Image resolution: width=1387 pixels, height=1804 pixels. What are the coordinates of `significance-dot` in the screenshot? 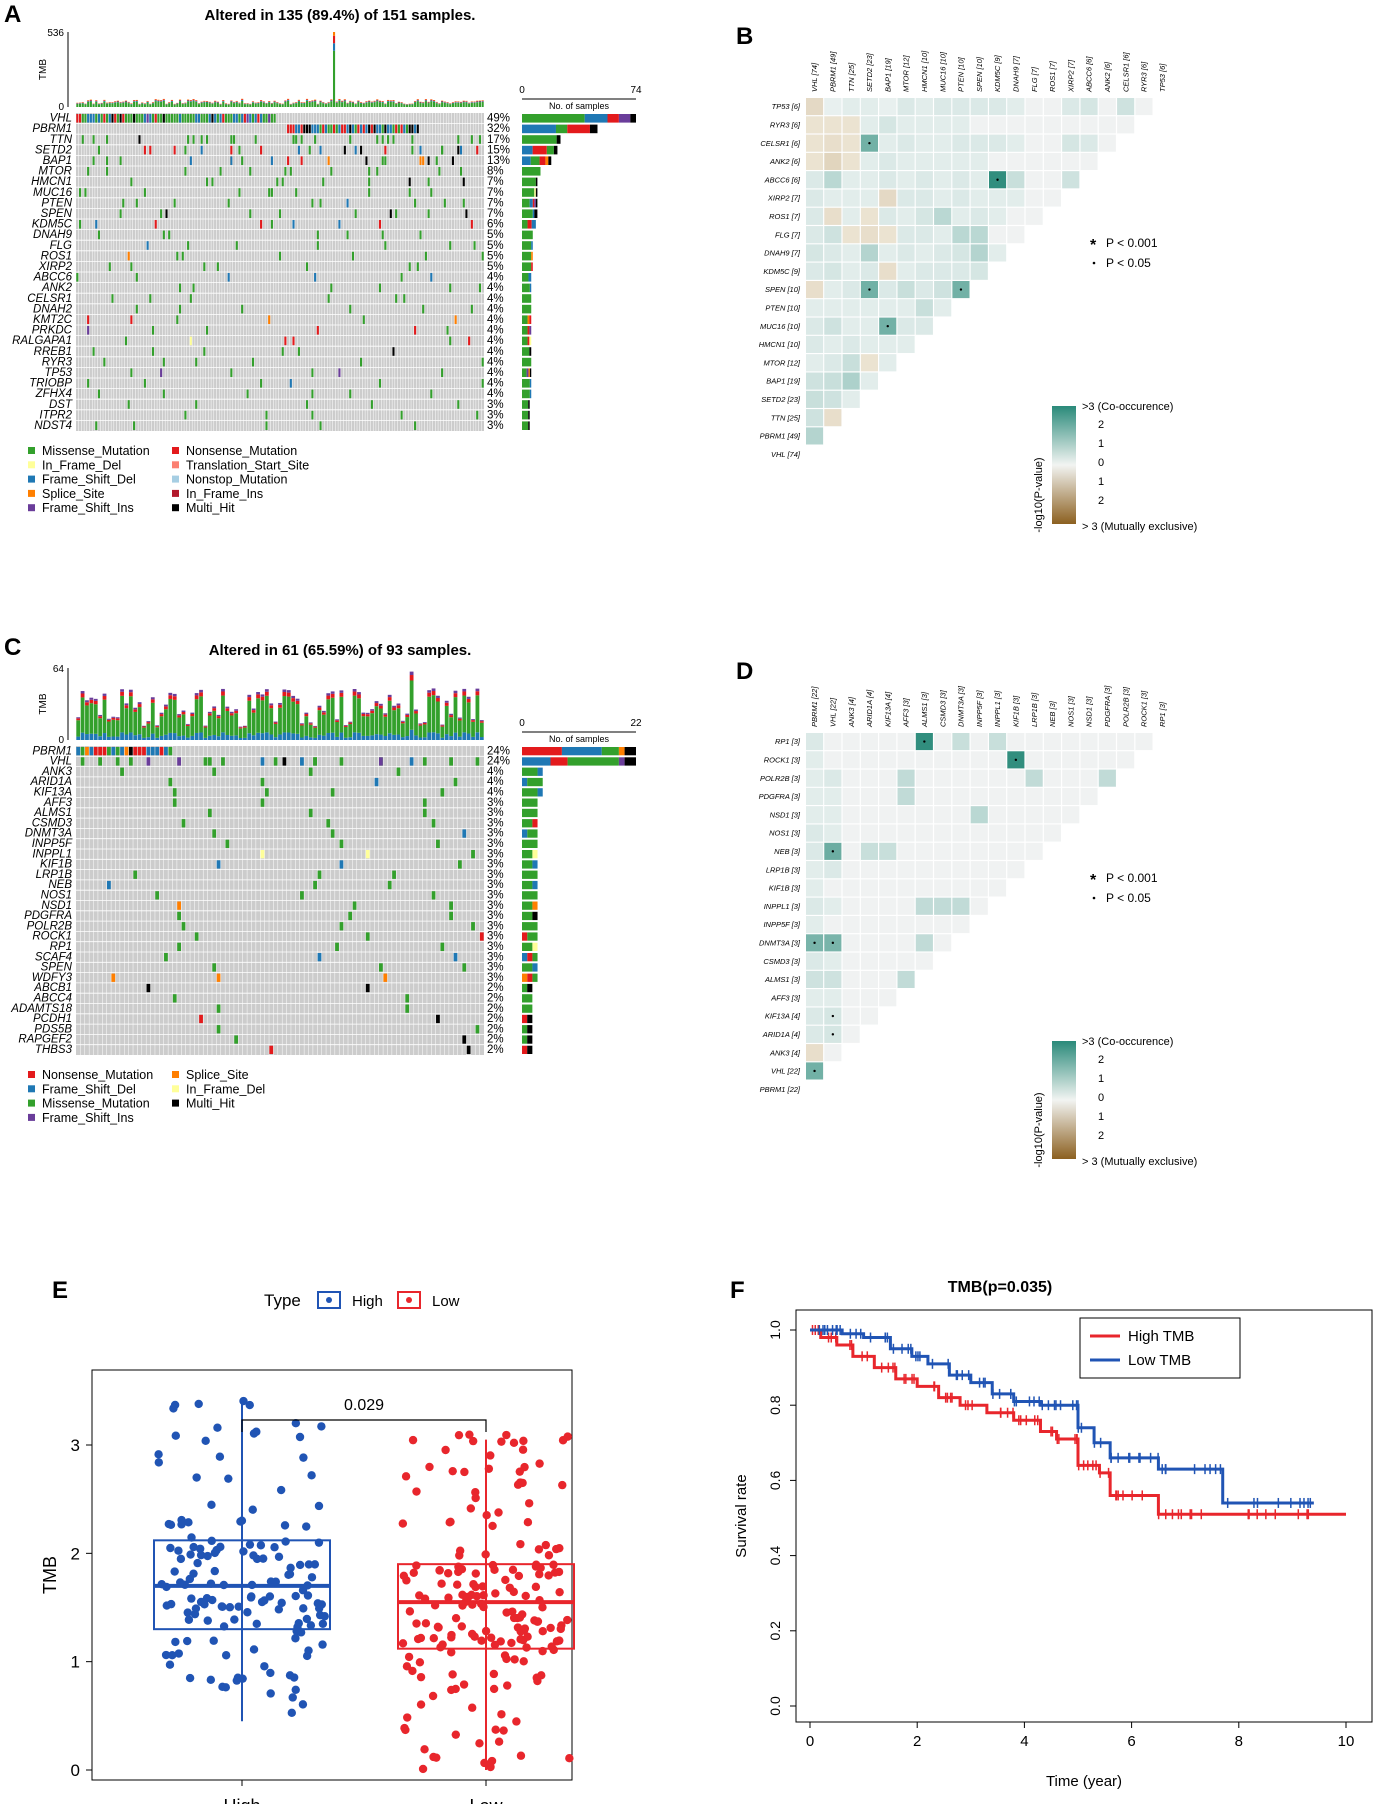 It's located at (814, 1071).